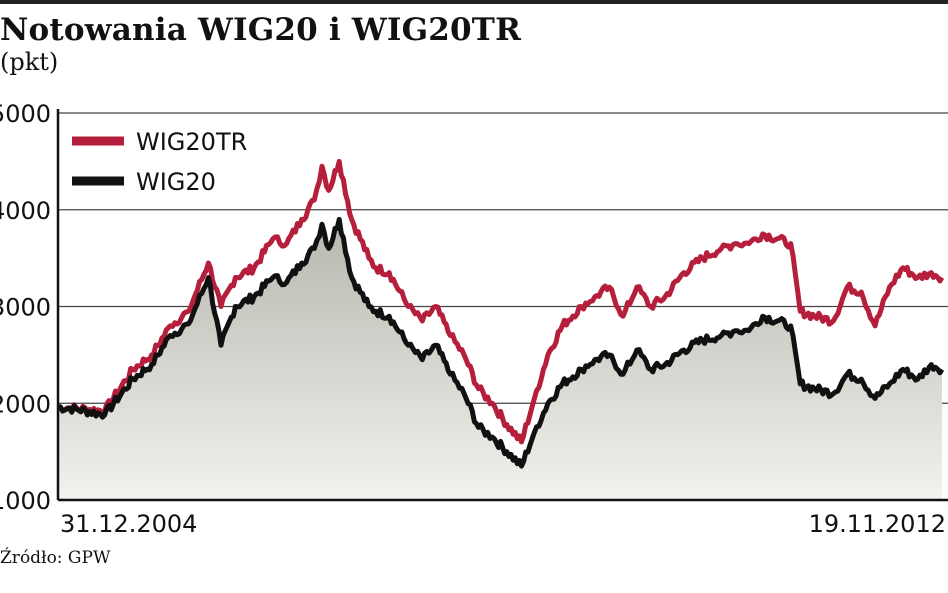  Describe the element at coordinates (25, 114) in the screenshot. I see `y-tick-label: 5000` at that location.